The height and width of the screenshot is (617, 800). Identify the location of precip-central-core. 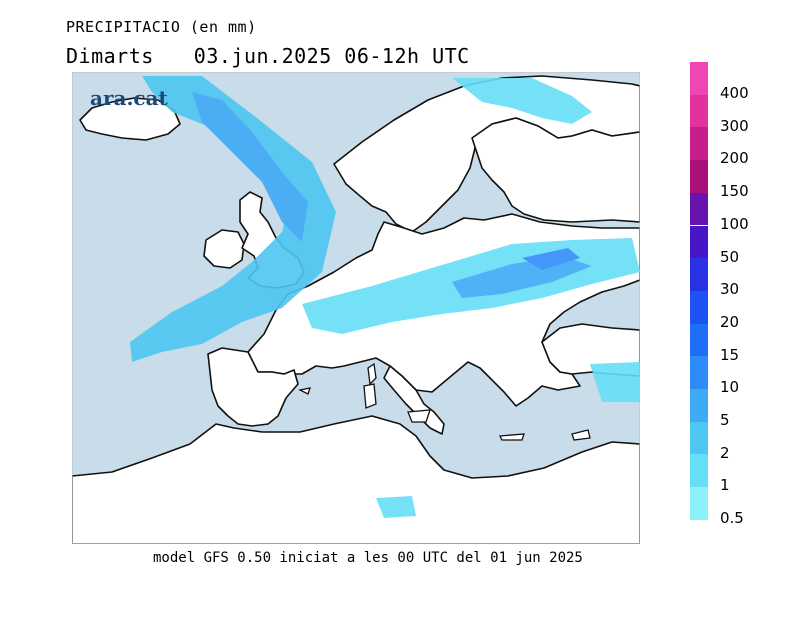
(522, 277).